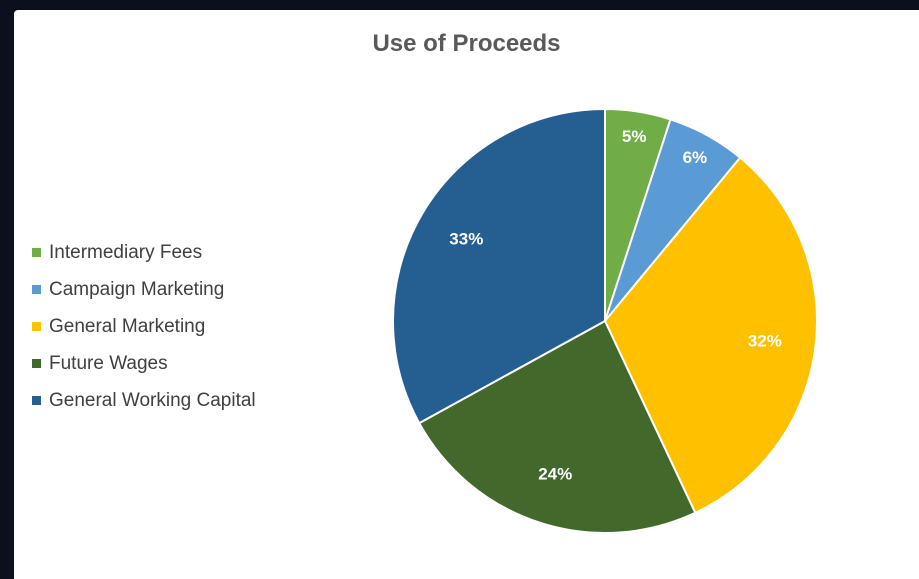 The height and width of the screenshot is (579, 919). Describe the element at coordinates (108, 363) in the screenshot. I see `legend-label: Future Wages` at that location.